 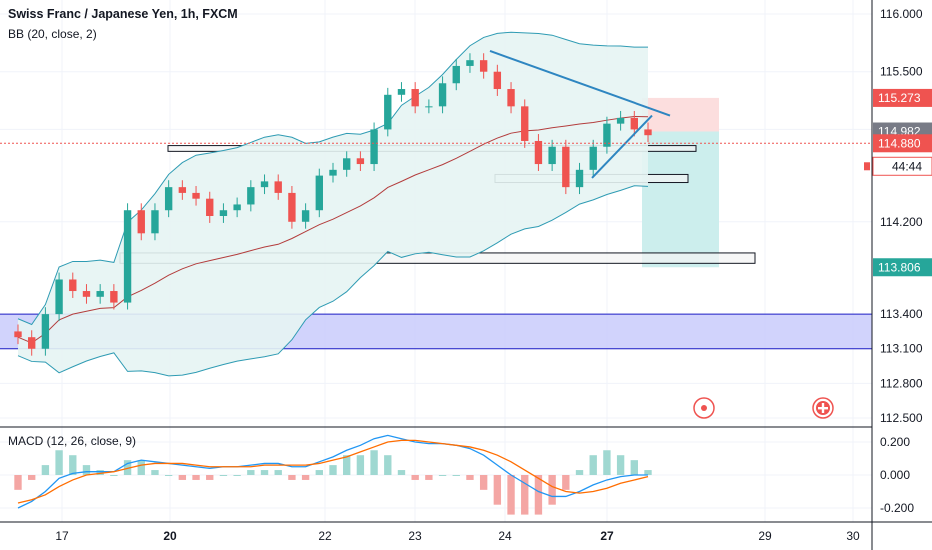 I want to click on ascending-trendline, so click(x=622, y=146).